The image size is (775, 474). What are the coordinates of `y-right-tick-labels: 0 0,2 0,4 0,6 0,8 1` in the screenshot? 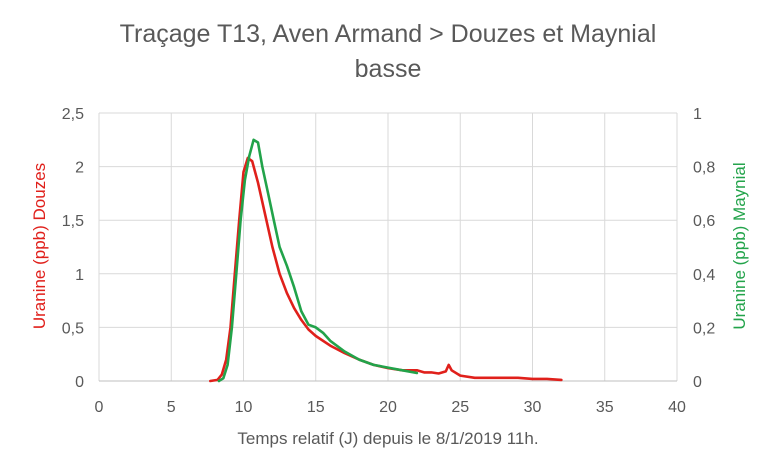 It's located at (704, 248).